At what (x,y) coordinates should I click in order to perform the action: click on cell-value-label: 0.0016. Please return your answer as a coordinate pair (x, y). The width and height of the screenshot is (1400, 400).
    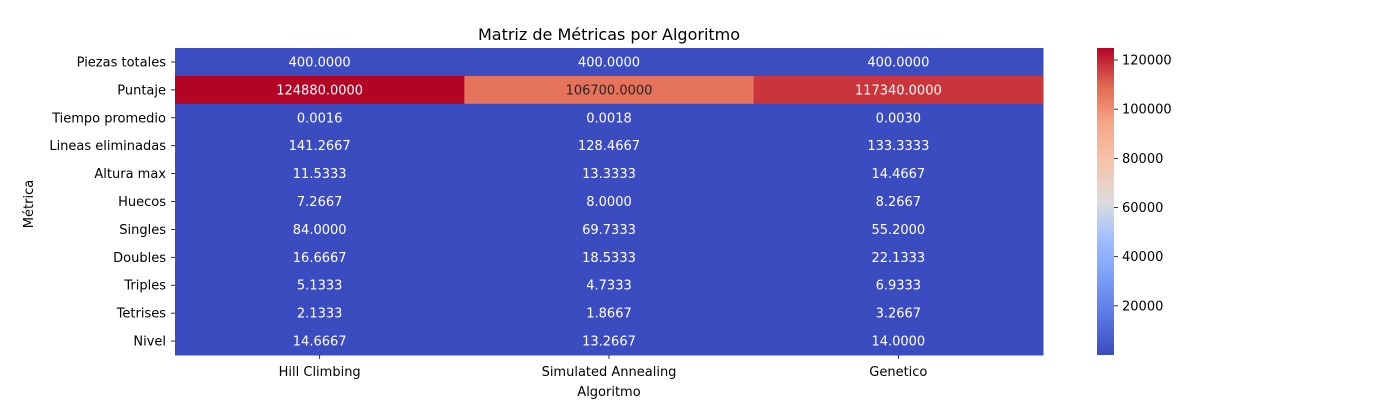
    Looking at the image, I should click on (320, 118).